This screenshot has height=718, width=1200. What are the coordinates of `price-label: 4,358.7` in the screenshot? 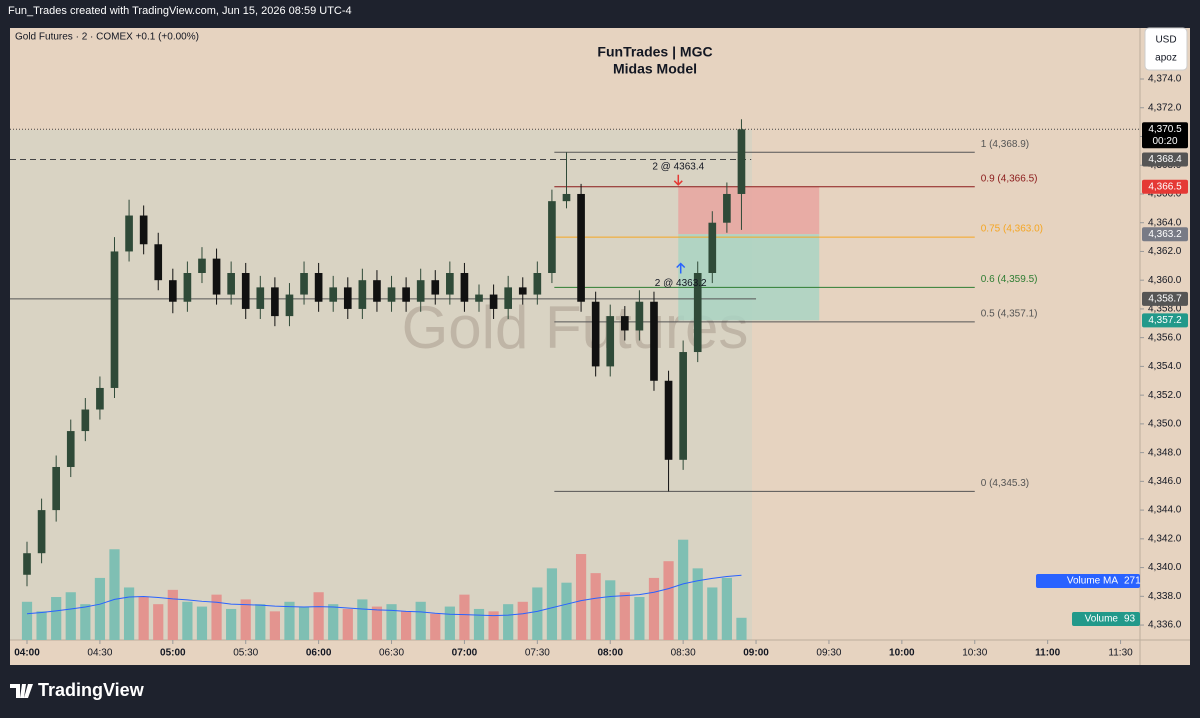 It's located at (1165, 299).